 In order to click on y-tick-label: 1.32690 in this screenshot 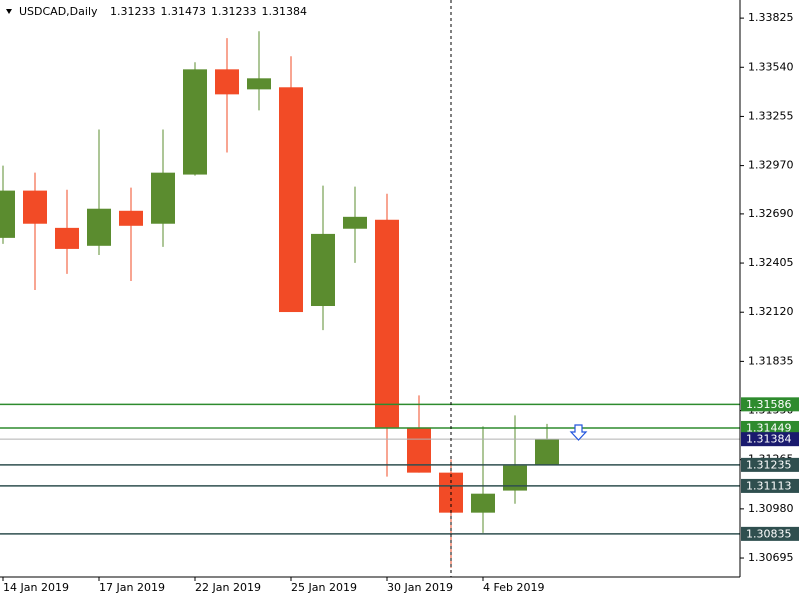, I will do `click(771, 213)`.